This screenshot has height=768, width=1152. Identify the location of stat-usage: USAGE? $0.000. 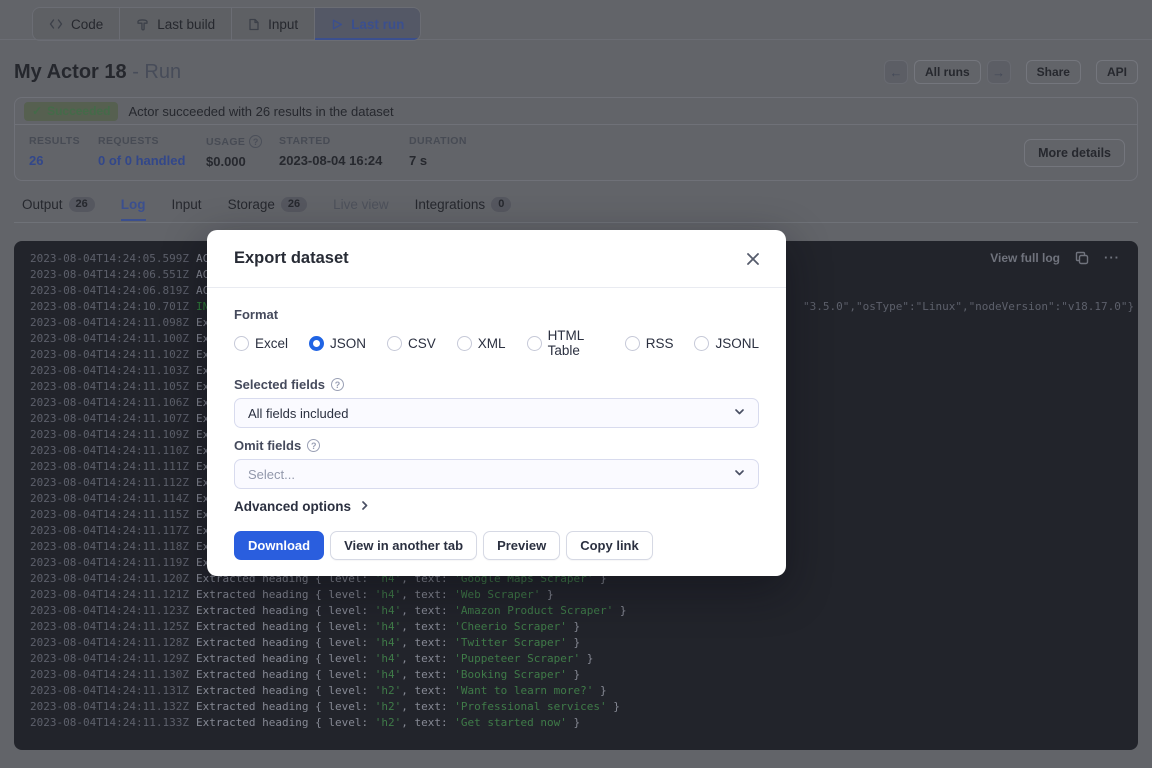
(242, 152).